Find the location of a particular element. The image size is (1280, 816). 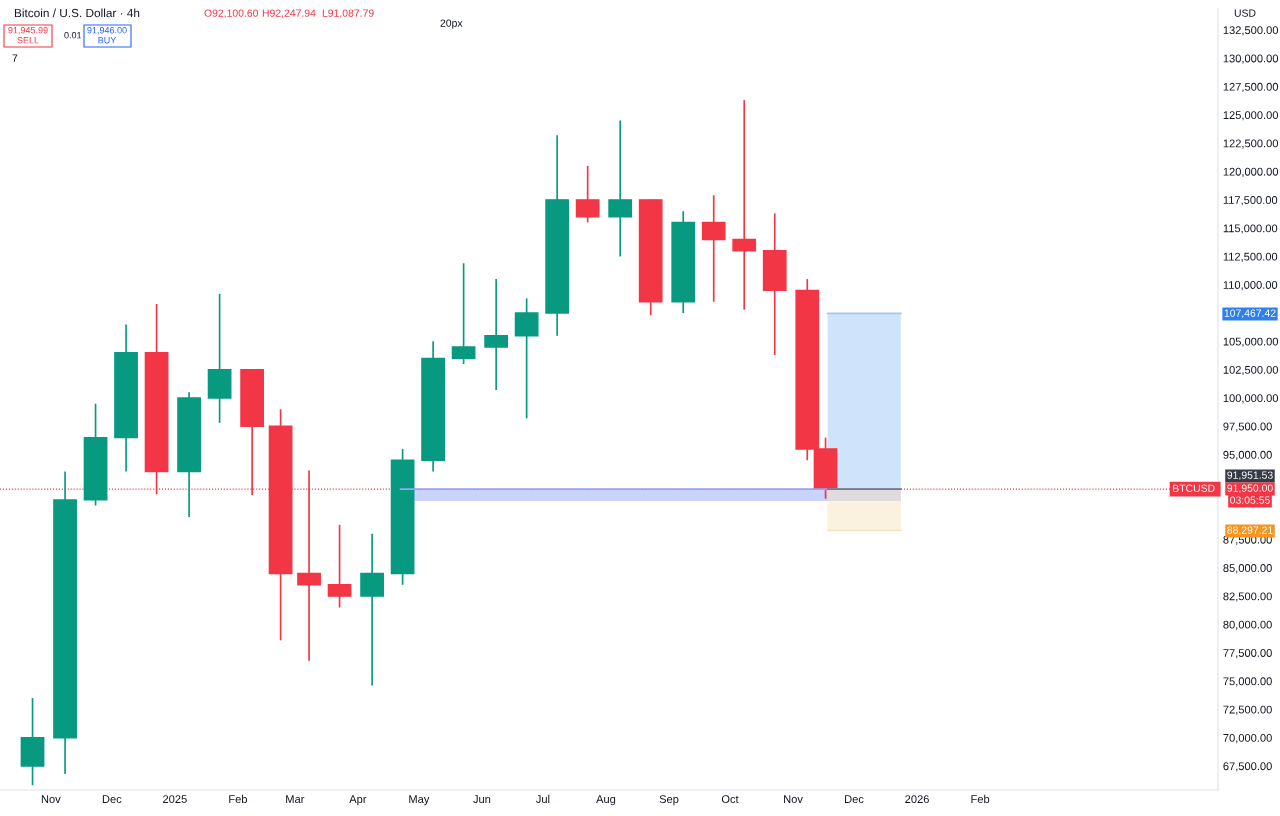

annotation: BUY is located at coordinates (107, 40).